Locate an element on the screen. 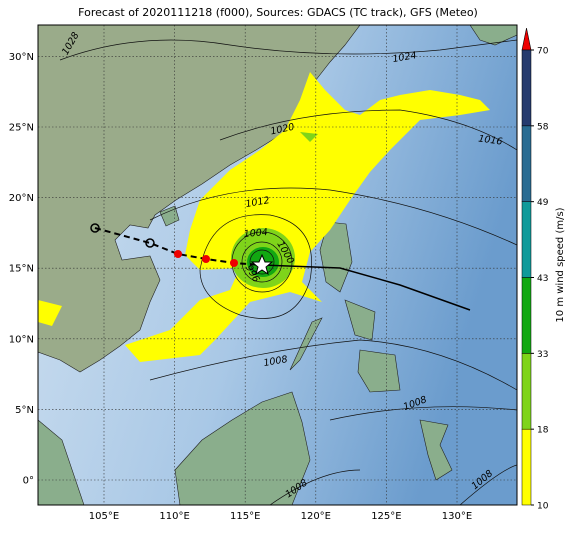 The height and width of the screenshot is (533, 575). colorbar-tick-label: 43 is located at coordinates (542, 279).